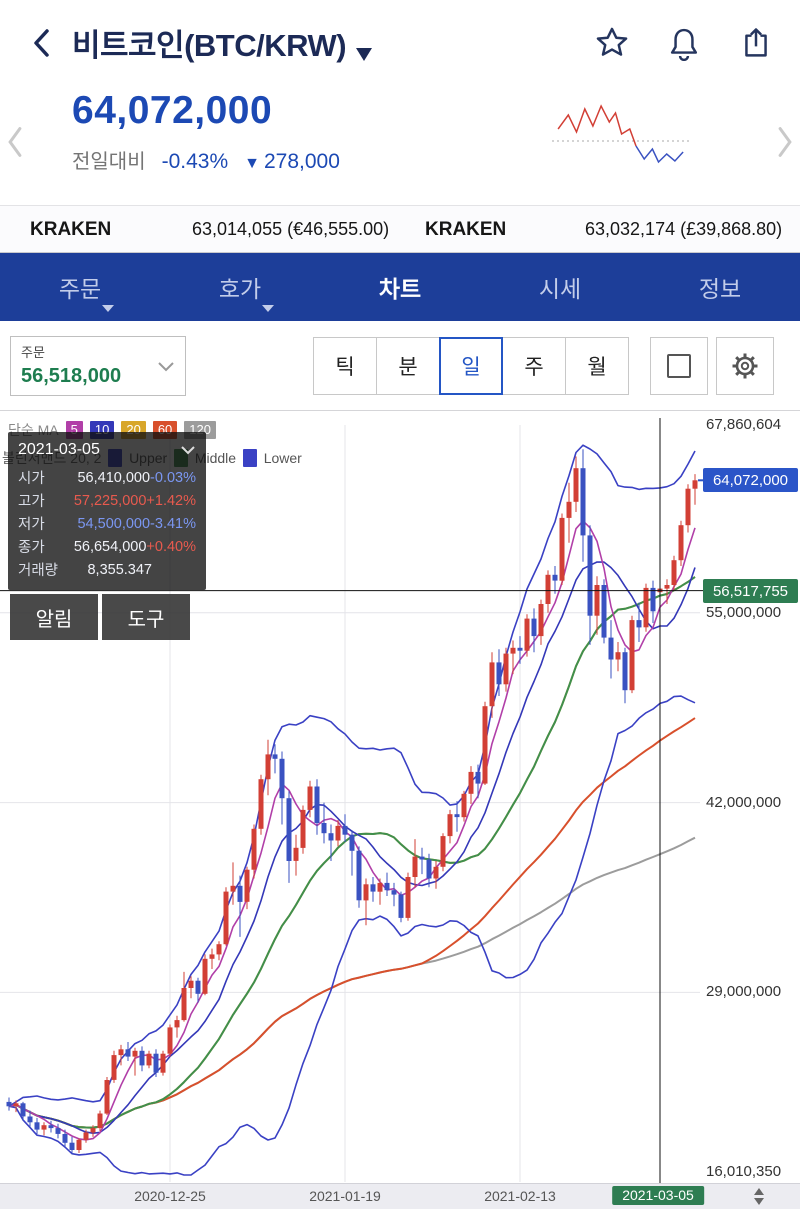 Image resolution: width=800 pixels, height=1209 pixels. What do you see at coordinates (252, 163) in the screenshot?
I see `down-triangle-icon: ▼` at bounding box center [252, 163].